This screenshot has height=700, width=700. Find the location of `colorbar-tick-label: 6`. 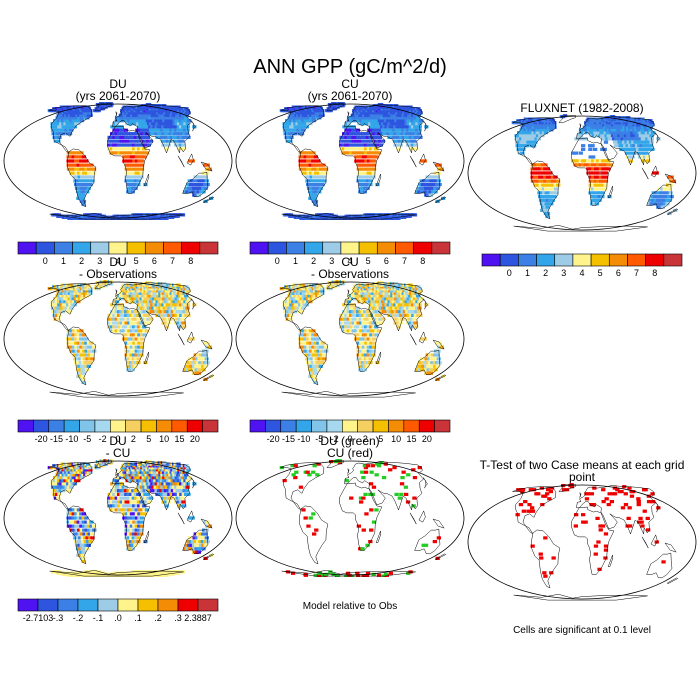

colorbar-tick-label: 6 is located at coordinates (154, 260).